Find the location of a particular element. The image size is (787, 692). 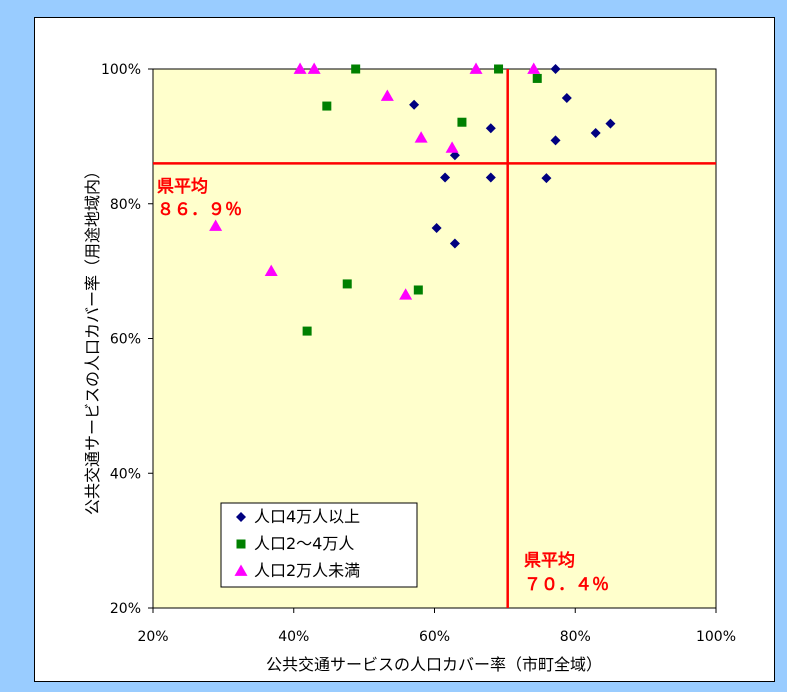

y-tick-label: 80% is located at coordinates (125, 205).